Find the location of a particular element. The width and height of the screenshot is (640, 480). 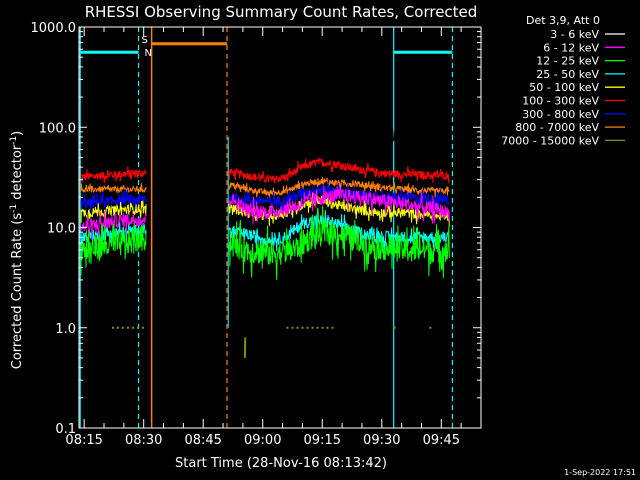

footer-date: 1-Sep-2022 17:51 is located at coordinates (600, 472).